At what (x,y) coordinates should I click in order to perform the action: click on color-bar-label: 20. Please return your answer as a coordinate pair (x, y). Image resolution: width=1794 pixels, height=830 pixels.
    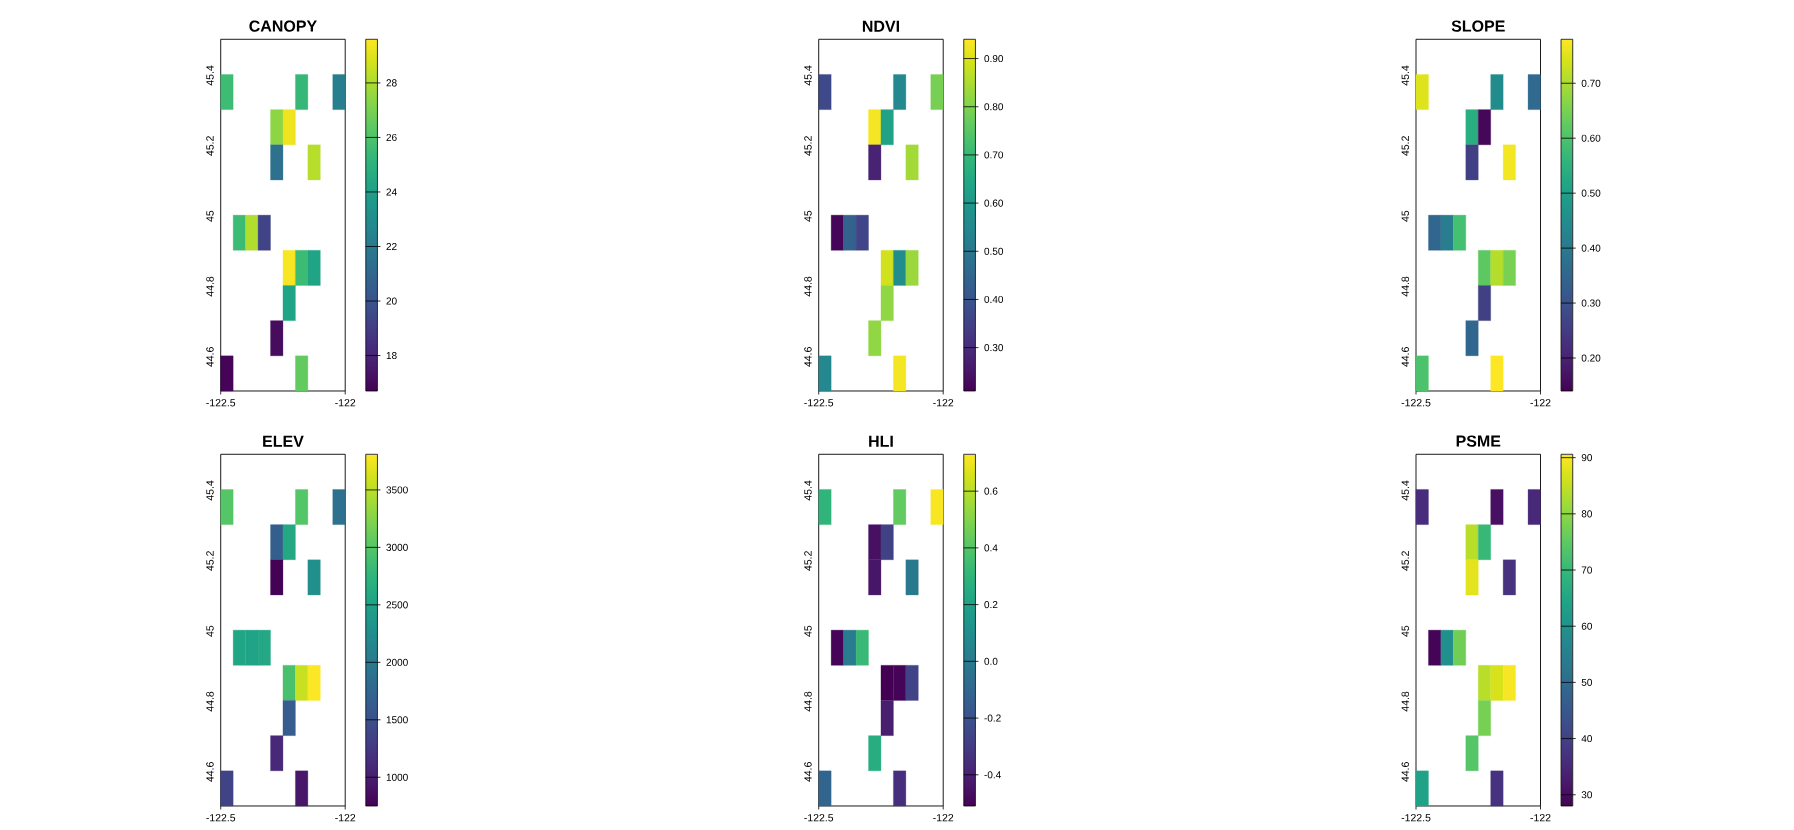
    Looking at the image, I should click on (391, 301).